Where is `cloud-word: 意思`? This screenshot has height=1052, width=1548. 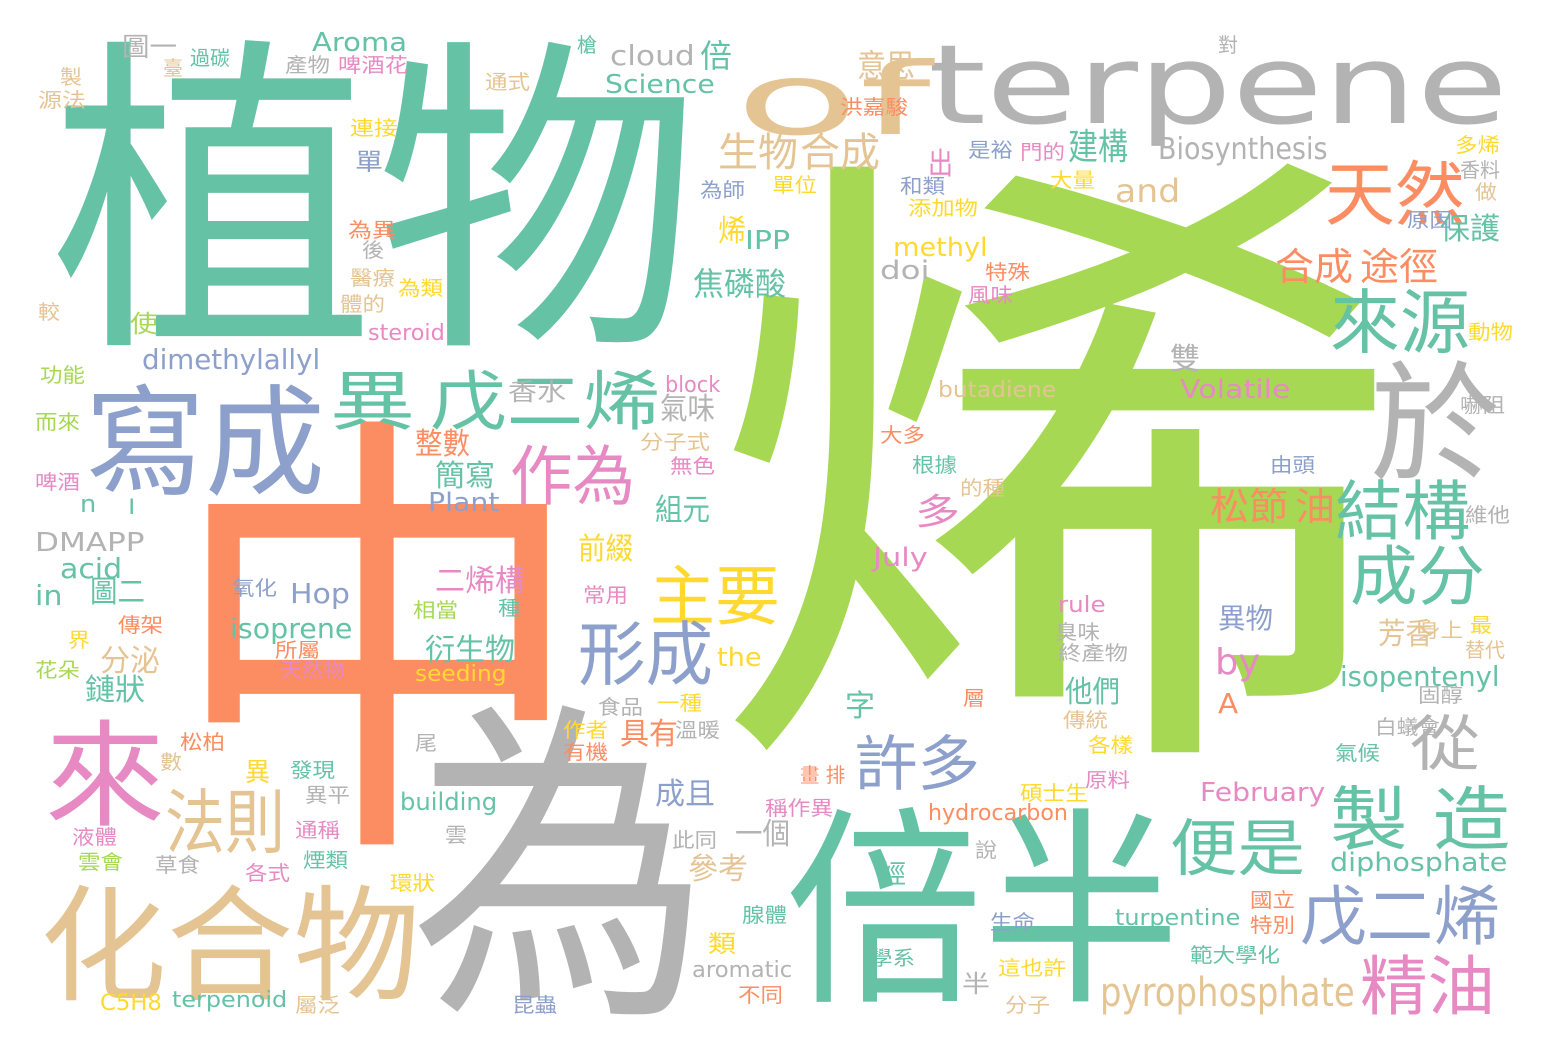
cloud-word: 意思 is located at coordinates (886, 66).